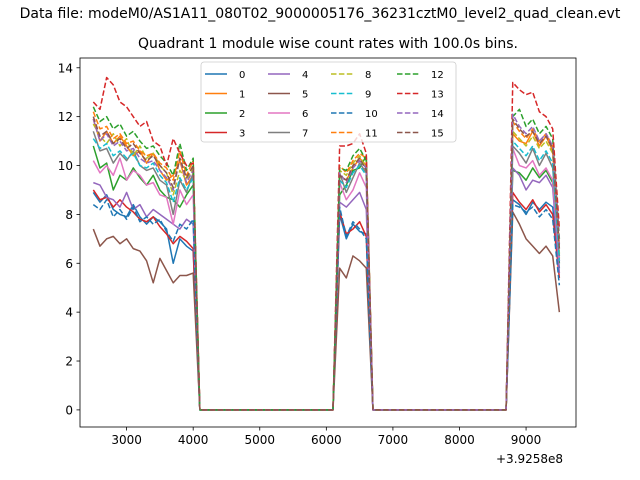 The image size is (640, 480). I want to click on x-tick-label: 6000, so click(326, 440).